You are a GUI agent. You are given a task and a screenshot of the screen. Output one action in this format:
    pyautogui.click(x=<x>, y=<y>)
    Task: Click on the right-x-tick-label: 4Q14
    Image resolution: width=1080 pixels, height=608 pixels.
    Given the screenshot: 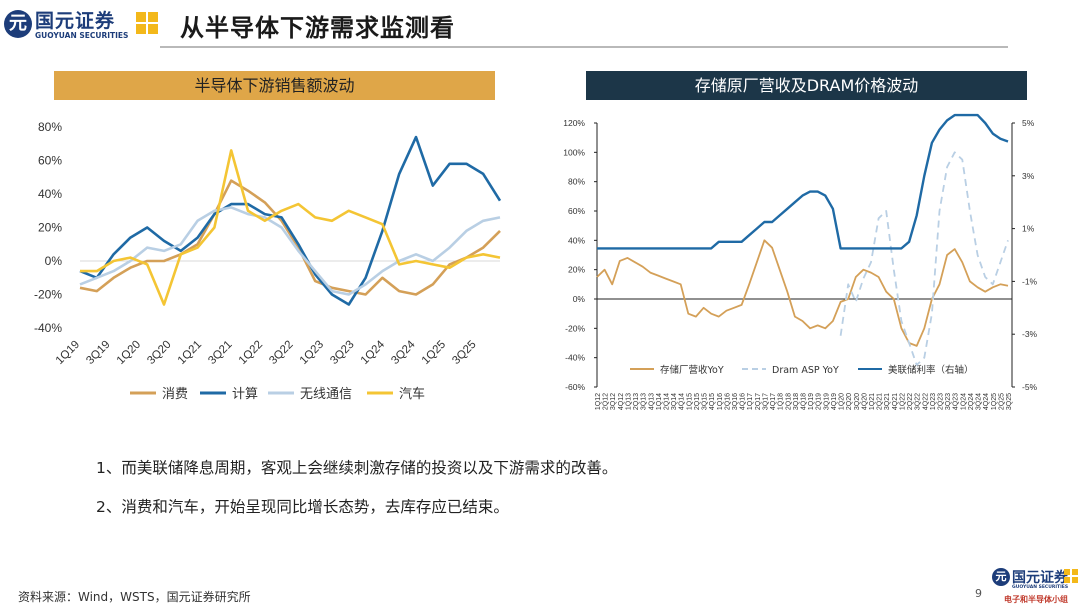 What is the action you would take?
    pyautogui.click(x=682, y=401)
    